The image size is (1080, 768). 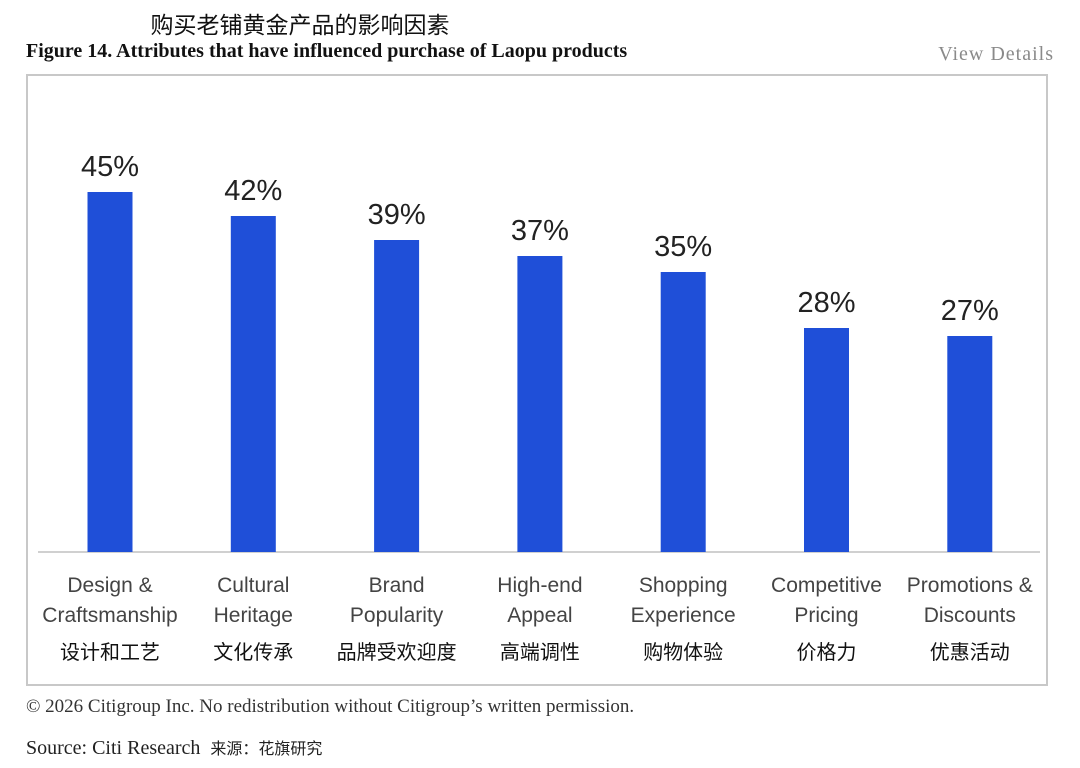 What do you see at coordinates (253, 585) in the screenshot?
I see `x-tick-label-en: Cultural` at bounding box center [253, 585].